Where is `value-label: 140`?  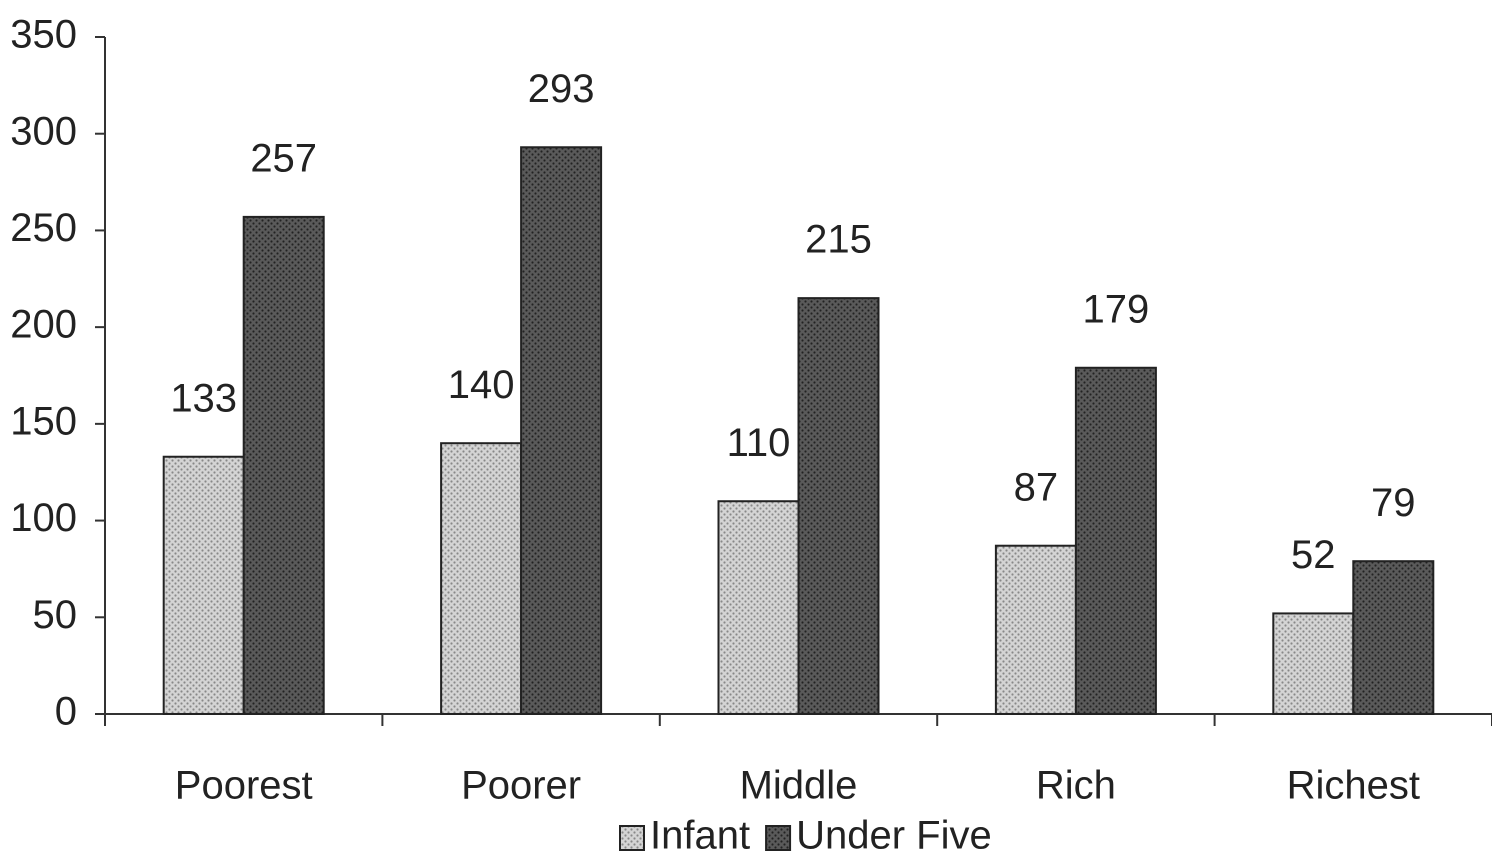
value-label: 140 is located at coordinates (481, 385).